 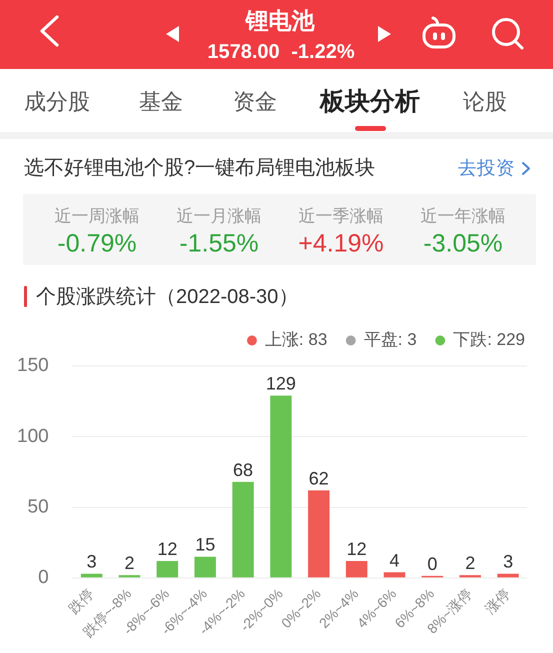 What do you see at coordinates (486, 167) in the screenshot?
I see `text: 去投资` at bounding box center [486, 167].